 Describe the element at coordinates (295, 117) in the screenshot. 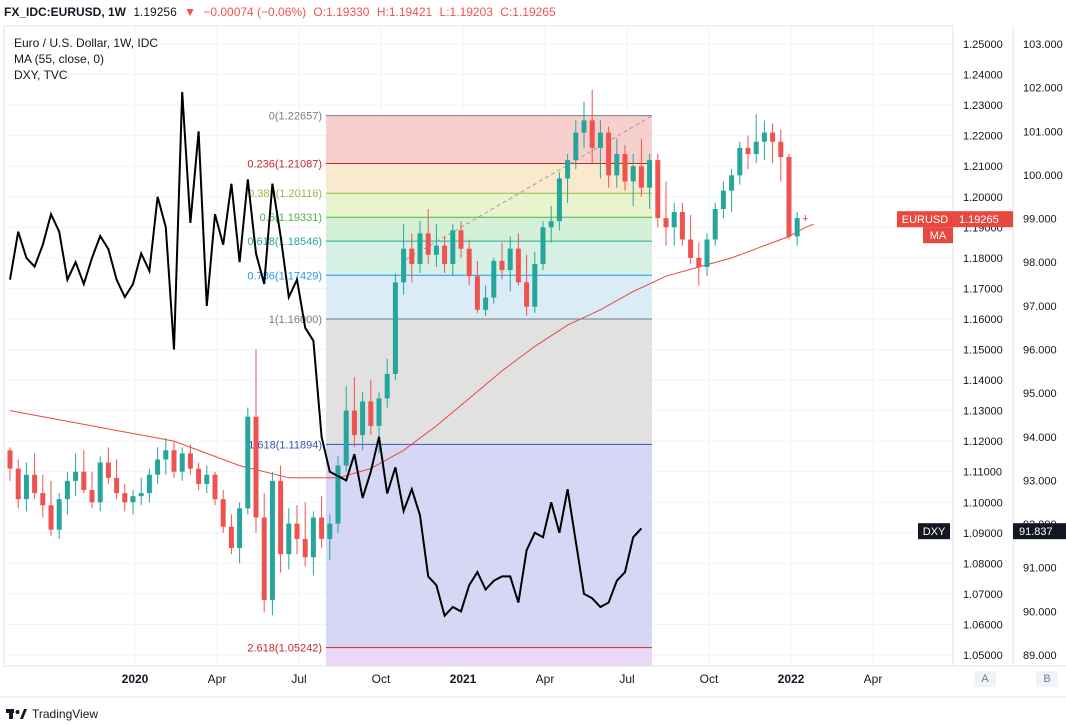

I see `fib-level-label: 0(1.22657)` at that location.